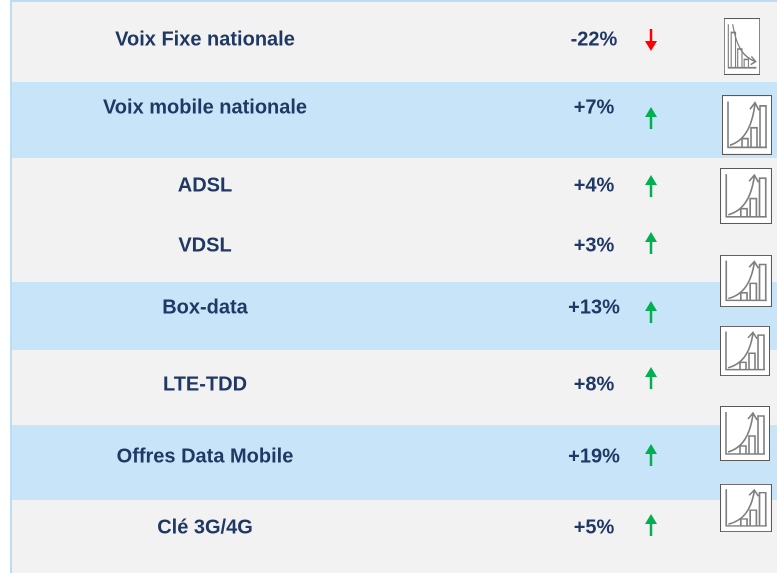 This screenshot has height=573, width=777. What do you see at coordinates (205, 107) in the screenshot?
I see `row-label: Voix mobile nationale` at bounding box center [205, 107].